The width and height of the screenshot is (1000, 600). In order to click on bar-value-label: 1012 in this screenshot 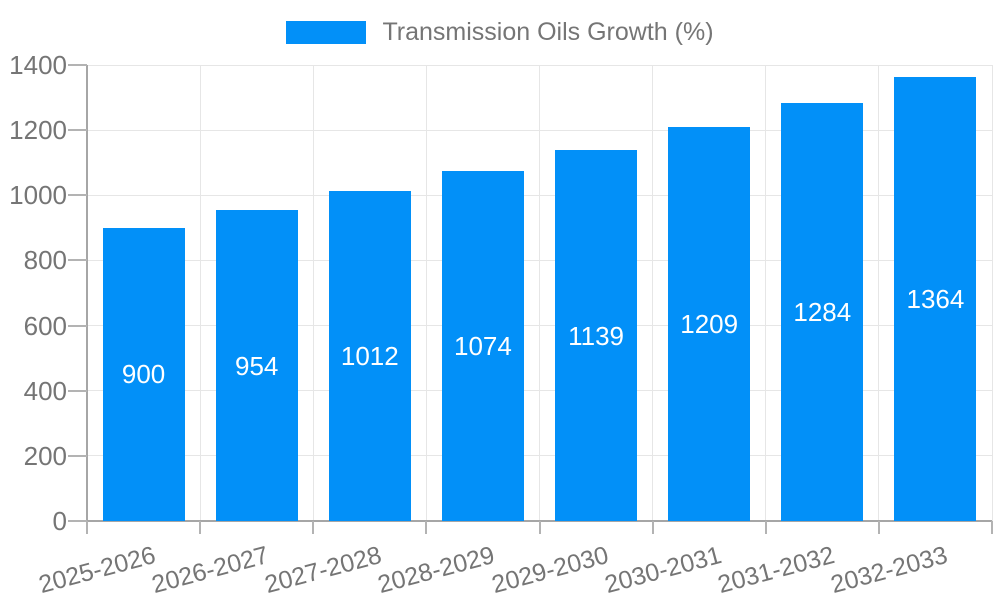, I will do `click(369, 356)`.